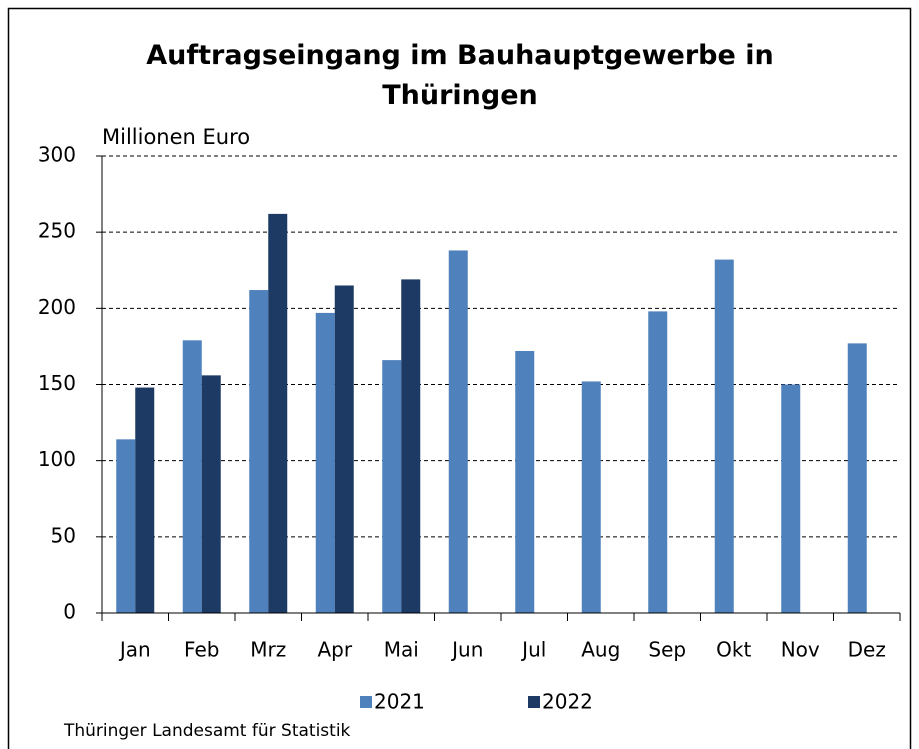 The width and height of the screenshot is (919, 749). What do you see at coordinates (401, 650) in the screenshot?
I see `x-tick-label: Mai` at bounding box center [401, 650].